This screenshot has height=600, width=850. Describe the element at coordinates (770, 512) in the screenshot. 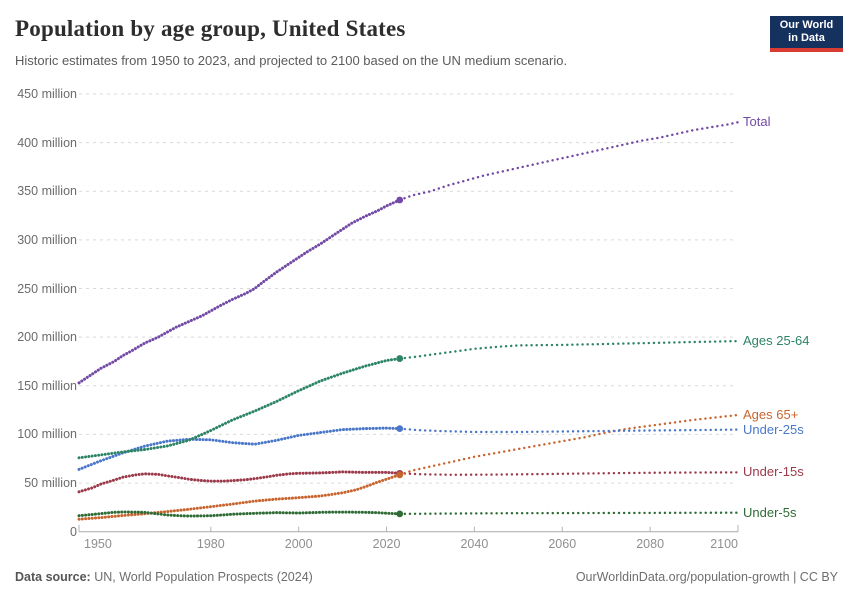

I see `series-label-under-5s: Under-5s` at that location.